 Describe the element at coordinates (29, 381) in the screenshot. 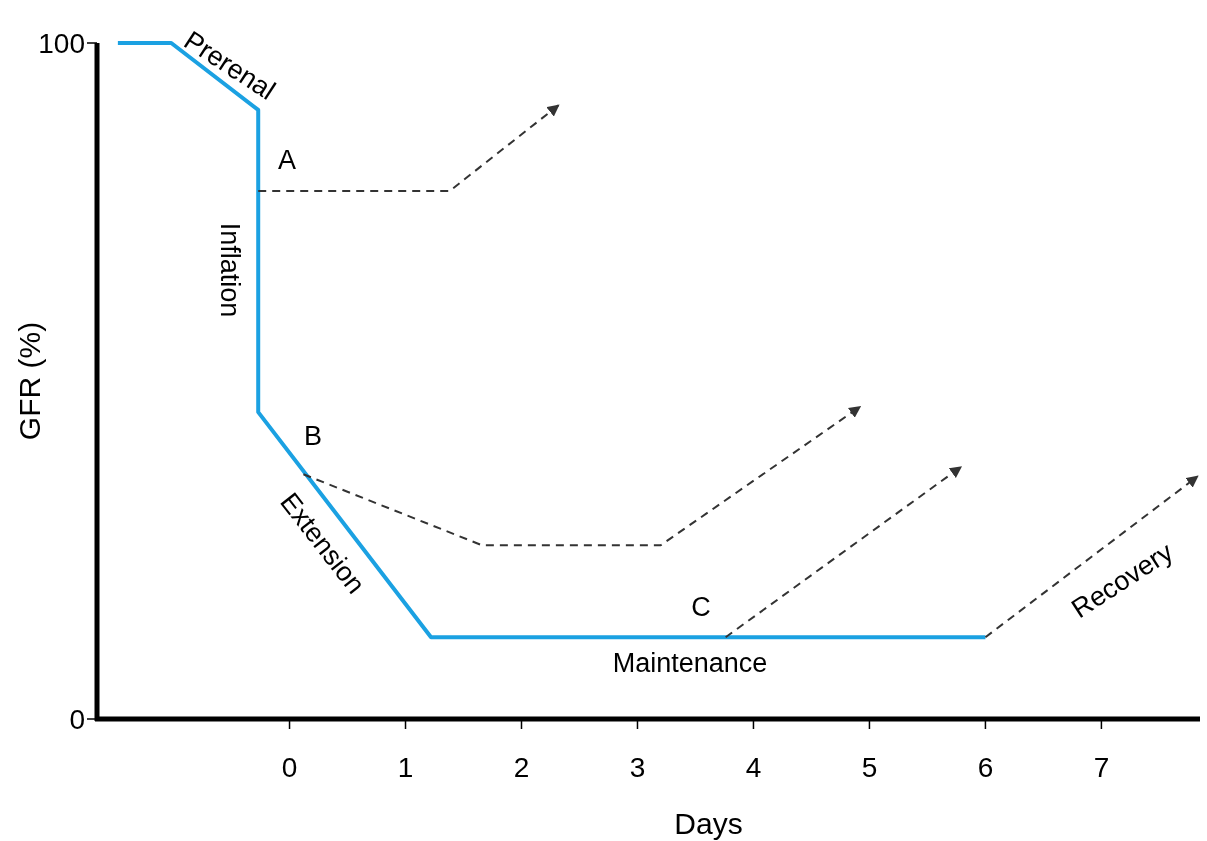

I see `y-axis-title: GFR (%)` at that location.